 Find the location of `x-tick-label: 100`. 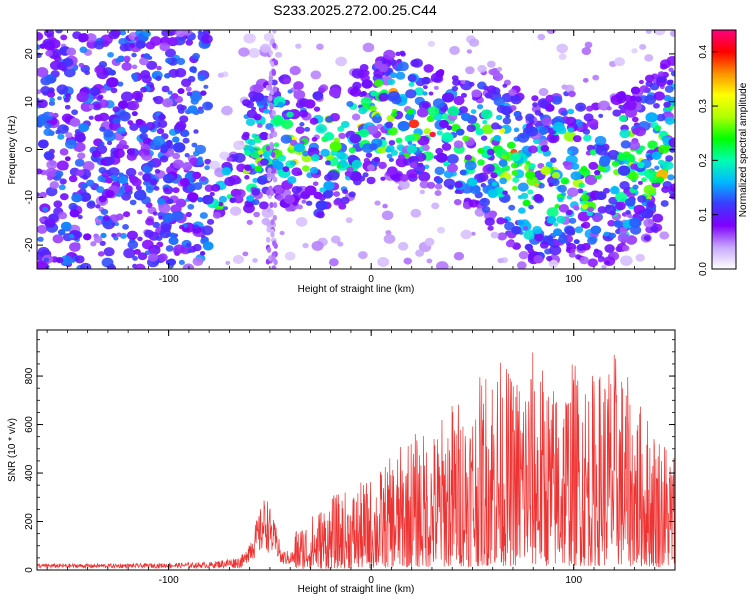

x-tick-label: 100 is located at coordinates (573, 580).